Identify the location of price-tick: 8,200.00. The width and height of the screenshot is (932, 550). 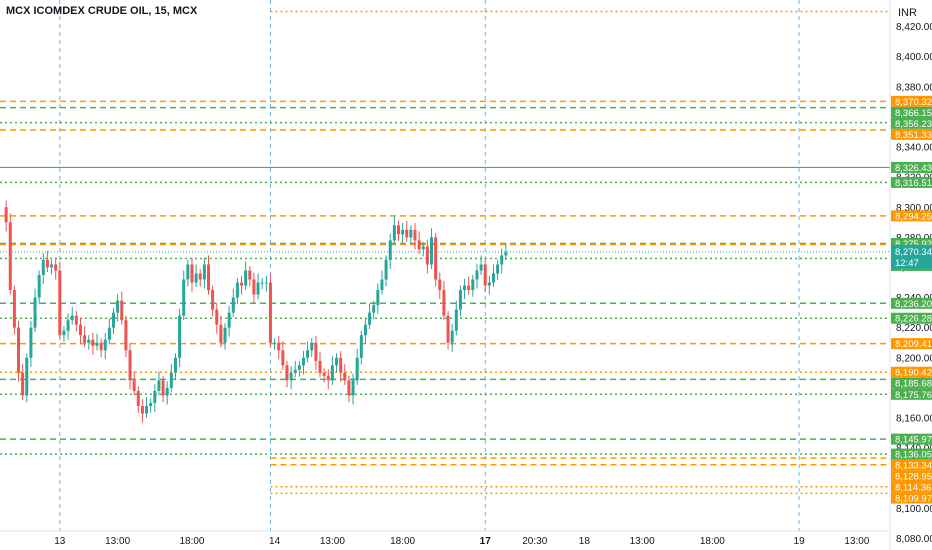
(914, 358).